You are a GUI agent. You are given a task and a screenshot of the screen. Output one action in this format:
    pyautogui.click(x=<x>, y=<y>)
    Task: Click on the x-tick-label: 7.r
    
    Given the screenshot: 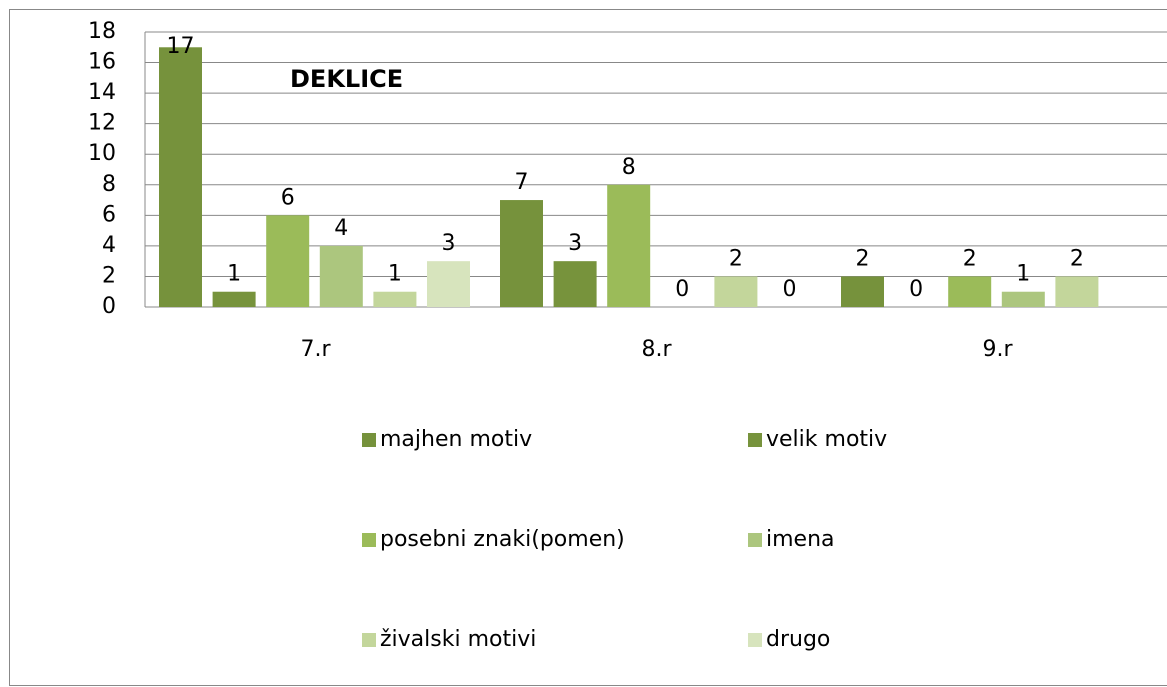 What is the action you would take?
    pyautogui.click(x=315, y=349)
    